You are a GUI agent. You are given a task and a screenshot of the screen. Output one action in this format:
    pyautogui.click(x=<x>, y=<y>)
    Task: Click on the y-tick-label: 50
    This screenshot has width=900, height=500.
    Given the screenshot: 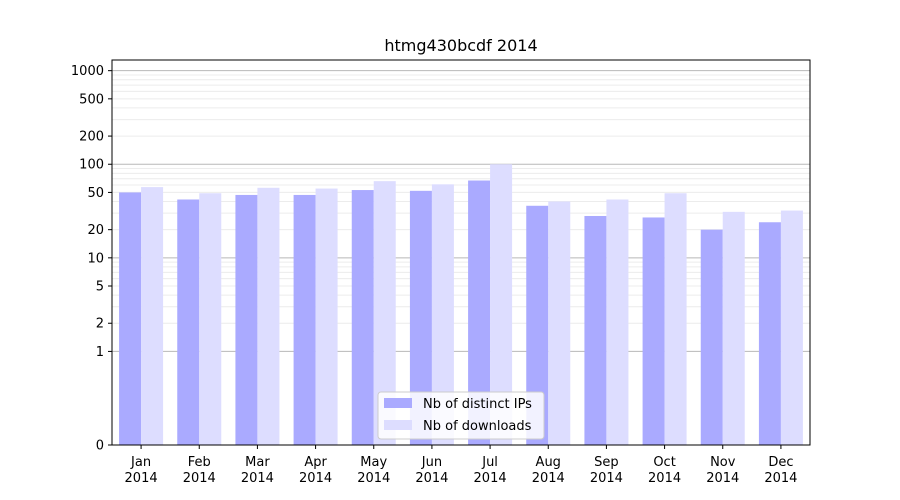 What is the action you would take?
    pyautogui.click(x=95, y=193)
    